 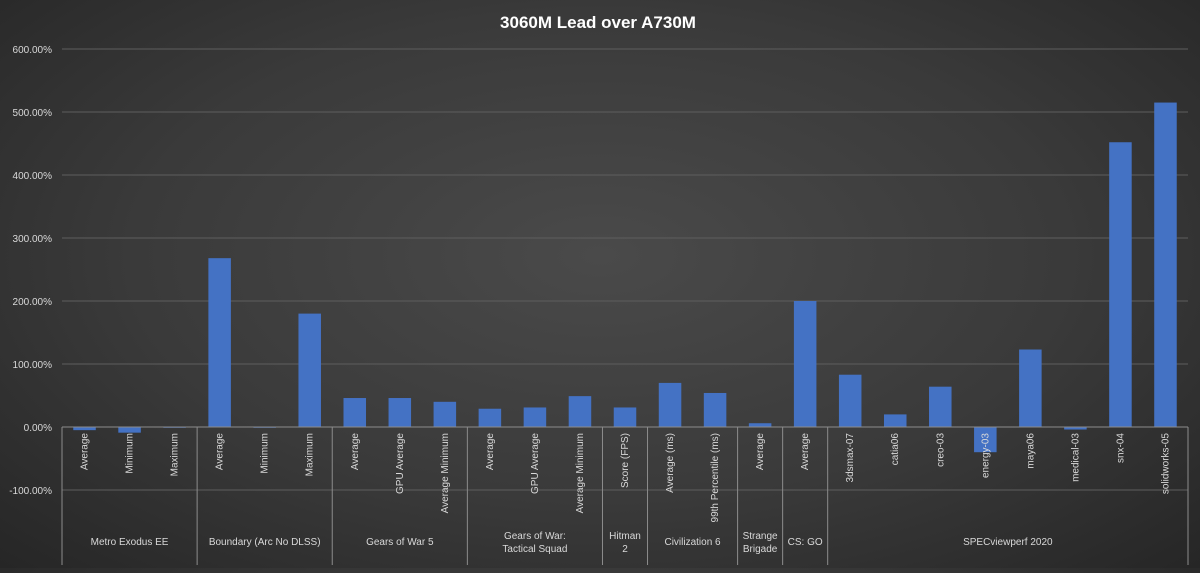 What do you see at coordinates (670, 463) in the screenshot?
I see `category-label: Average (ms)` at bounding box center [670, 463].